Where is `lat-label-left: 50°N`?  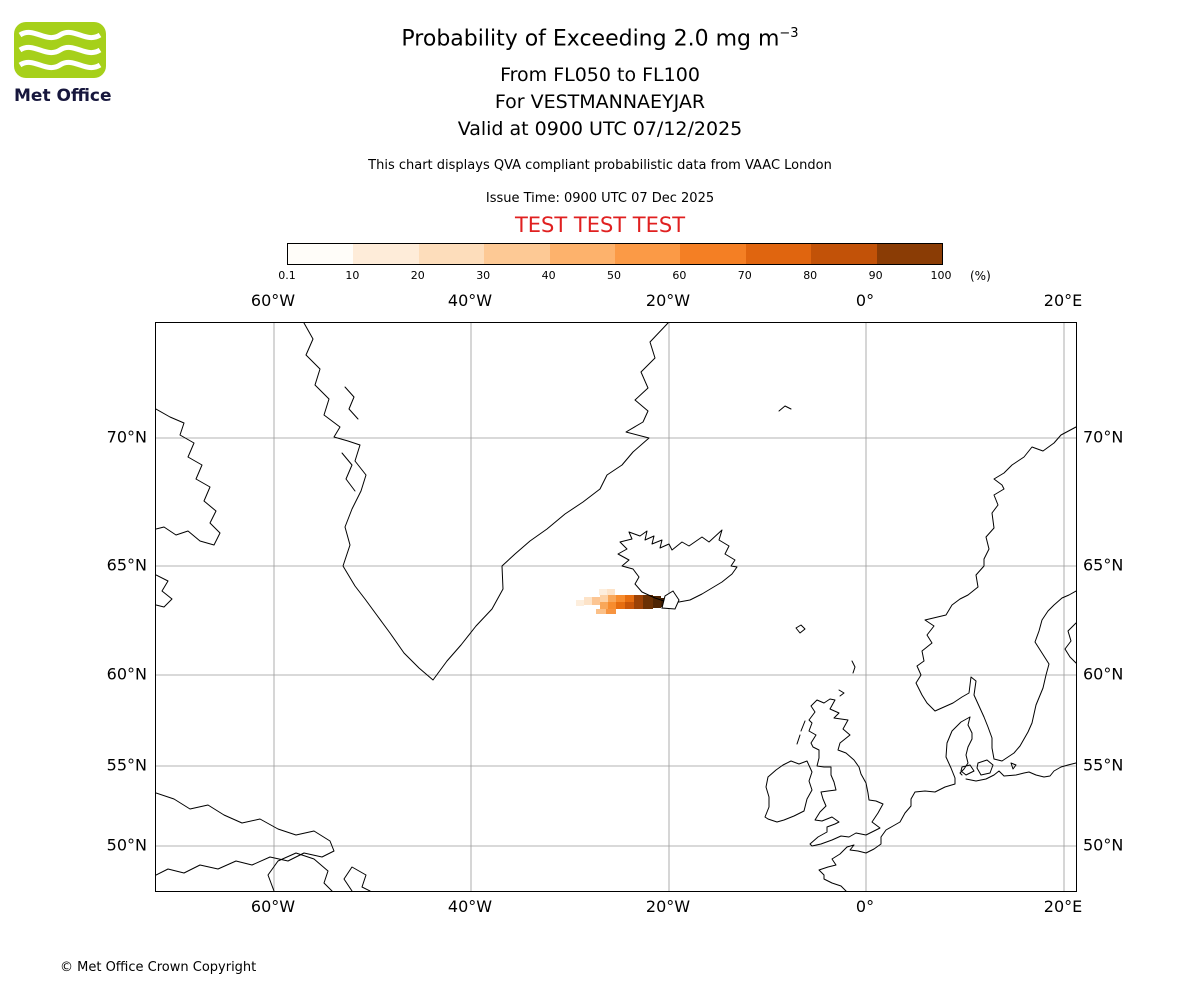
lat-label-left: 50°N is located at coordinates (126, 845).